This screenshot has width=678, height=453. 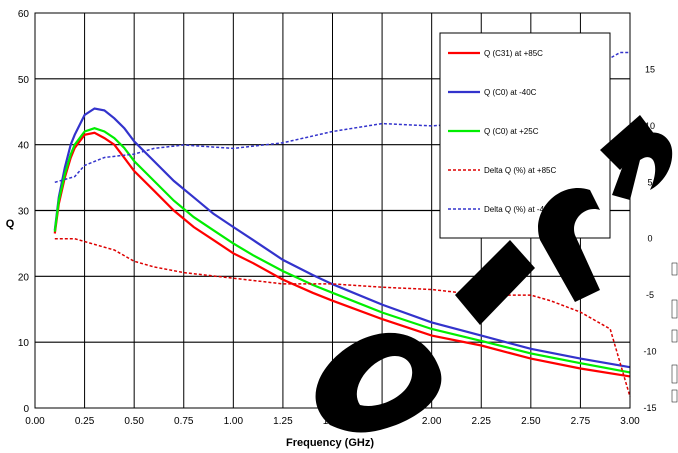 I want to click on x-tick-label: 2.00, so click(x=432, y=421).